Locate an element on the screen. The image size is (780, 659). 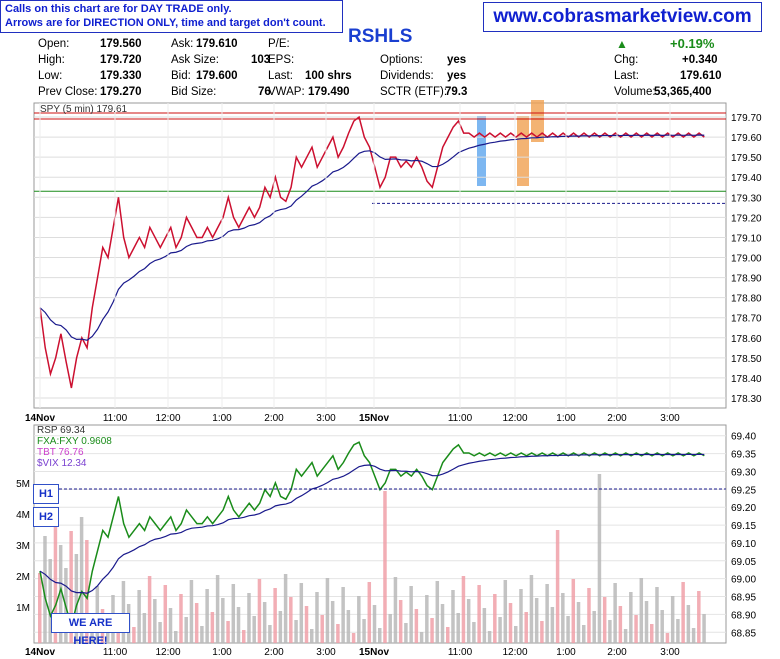
bid-value: 179.600 is located at coordinates (217, 76).